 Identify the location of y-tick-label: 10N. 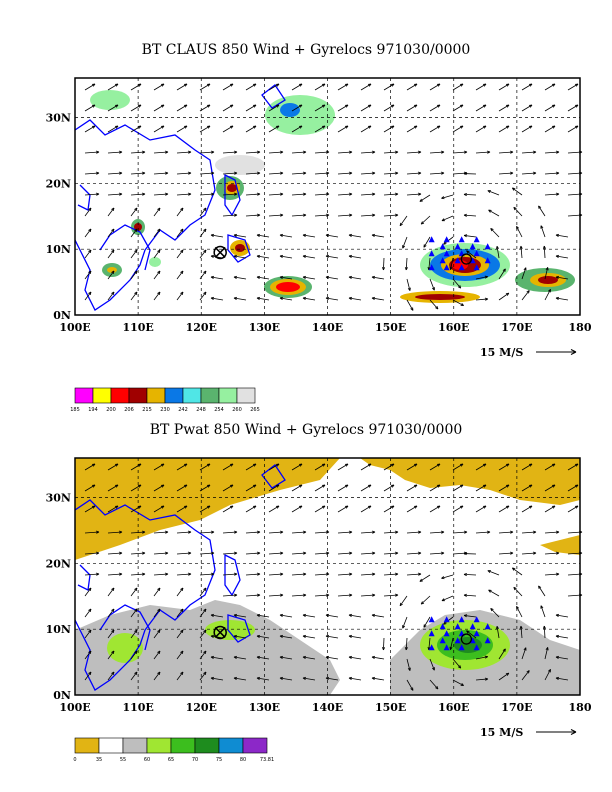
(58, 629).